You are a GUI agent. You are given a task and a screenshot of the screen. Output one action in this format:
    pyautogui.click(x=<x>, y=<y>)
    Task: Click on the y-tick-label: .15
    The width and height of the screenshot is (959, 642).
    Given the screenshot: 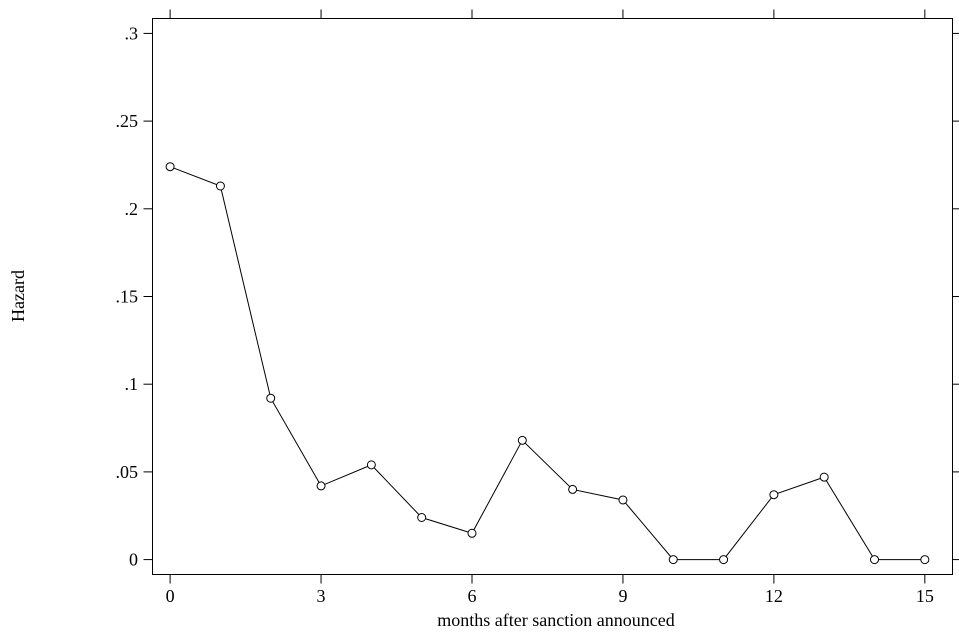 What is the action you would take?
    pyautogui.click(x=127, y=297)
    